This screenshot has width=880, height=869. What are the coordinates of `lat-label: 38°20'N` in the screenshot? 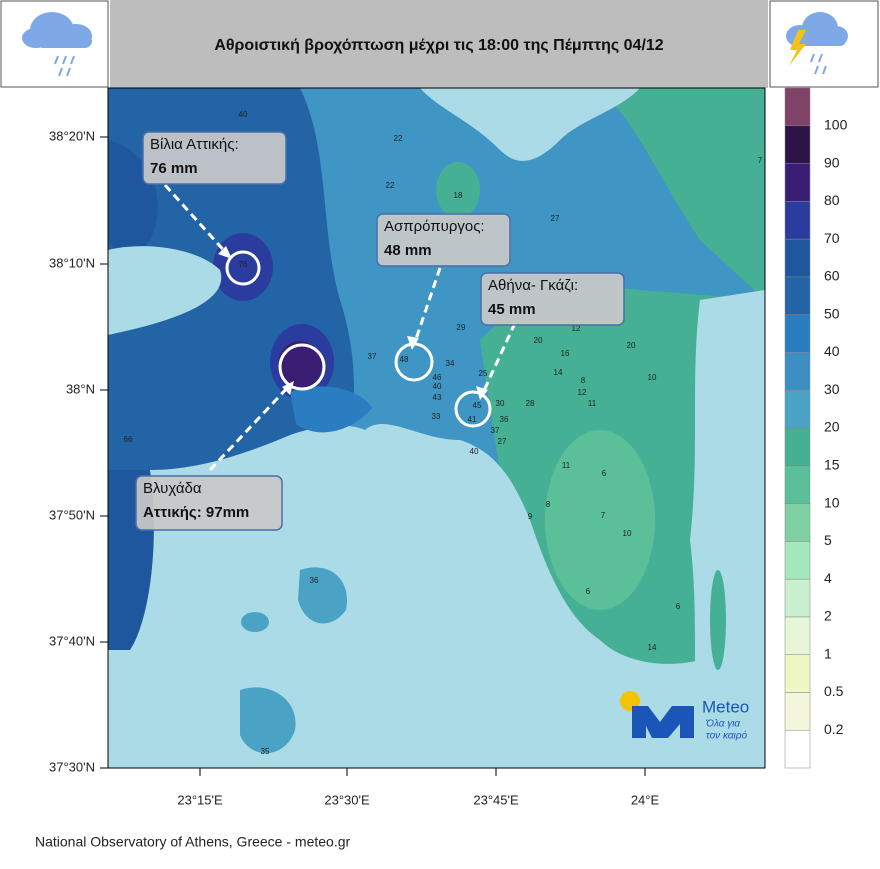 It's located at (72, 135).